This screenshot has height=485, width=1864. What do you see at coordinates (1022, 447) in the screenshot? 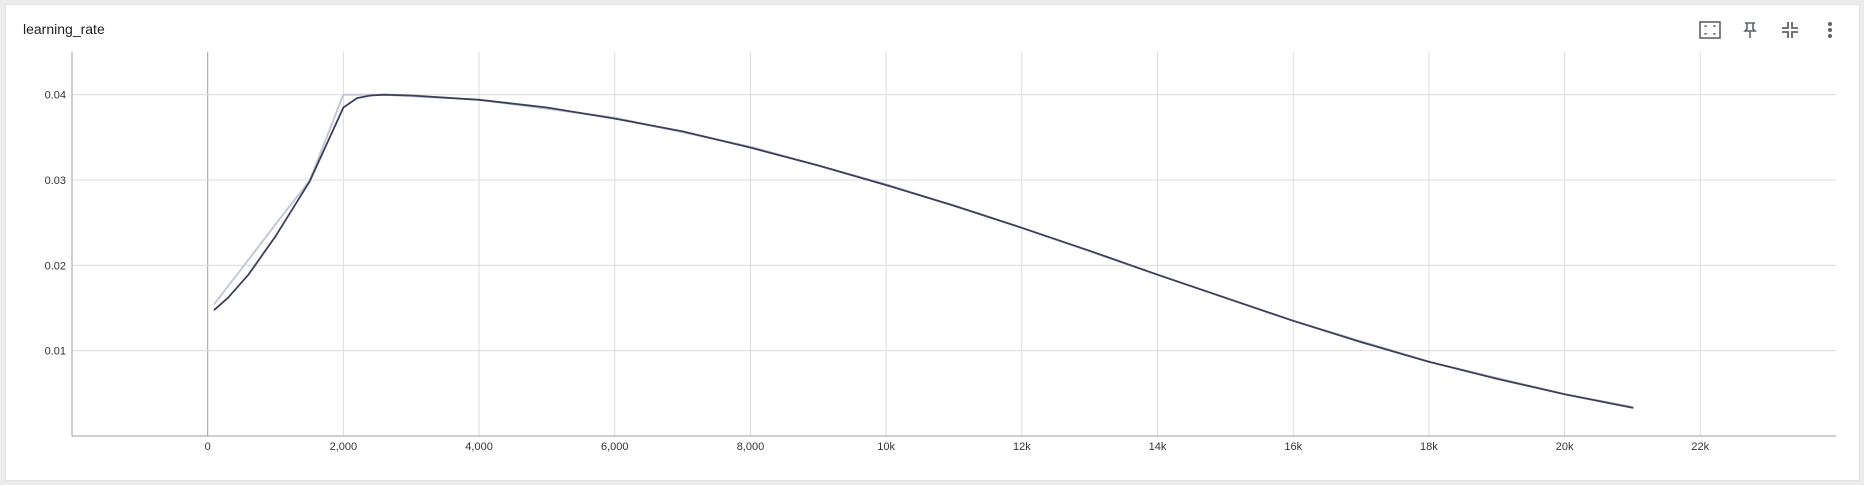
I see `x-tick-label: 12k` at bounding box center [1022, 447].